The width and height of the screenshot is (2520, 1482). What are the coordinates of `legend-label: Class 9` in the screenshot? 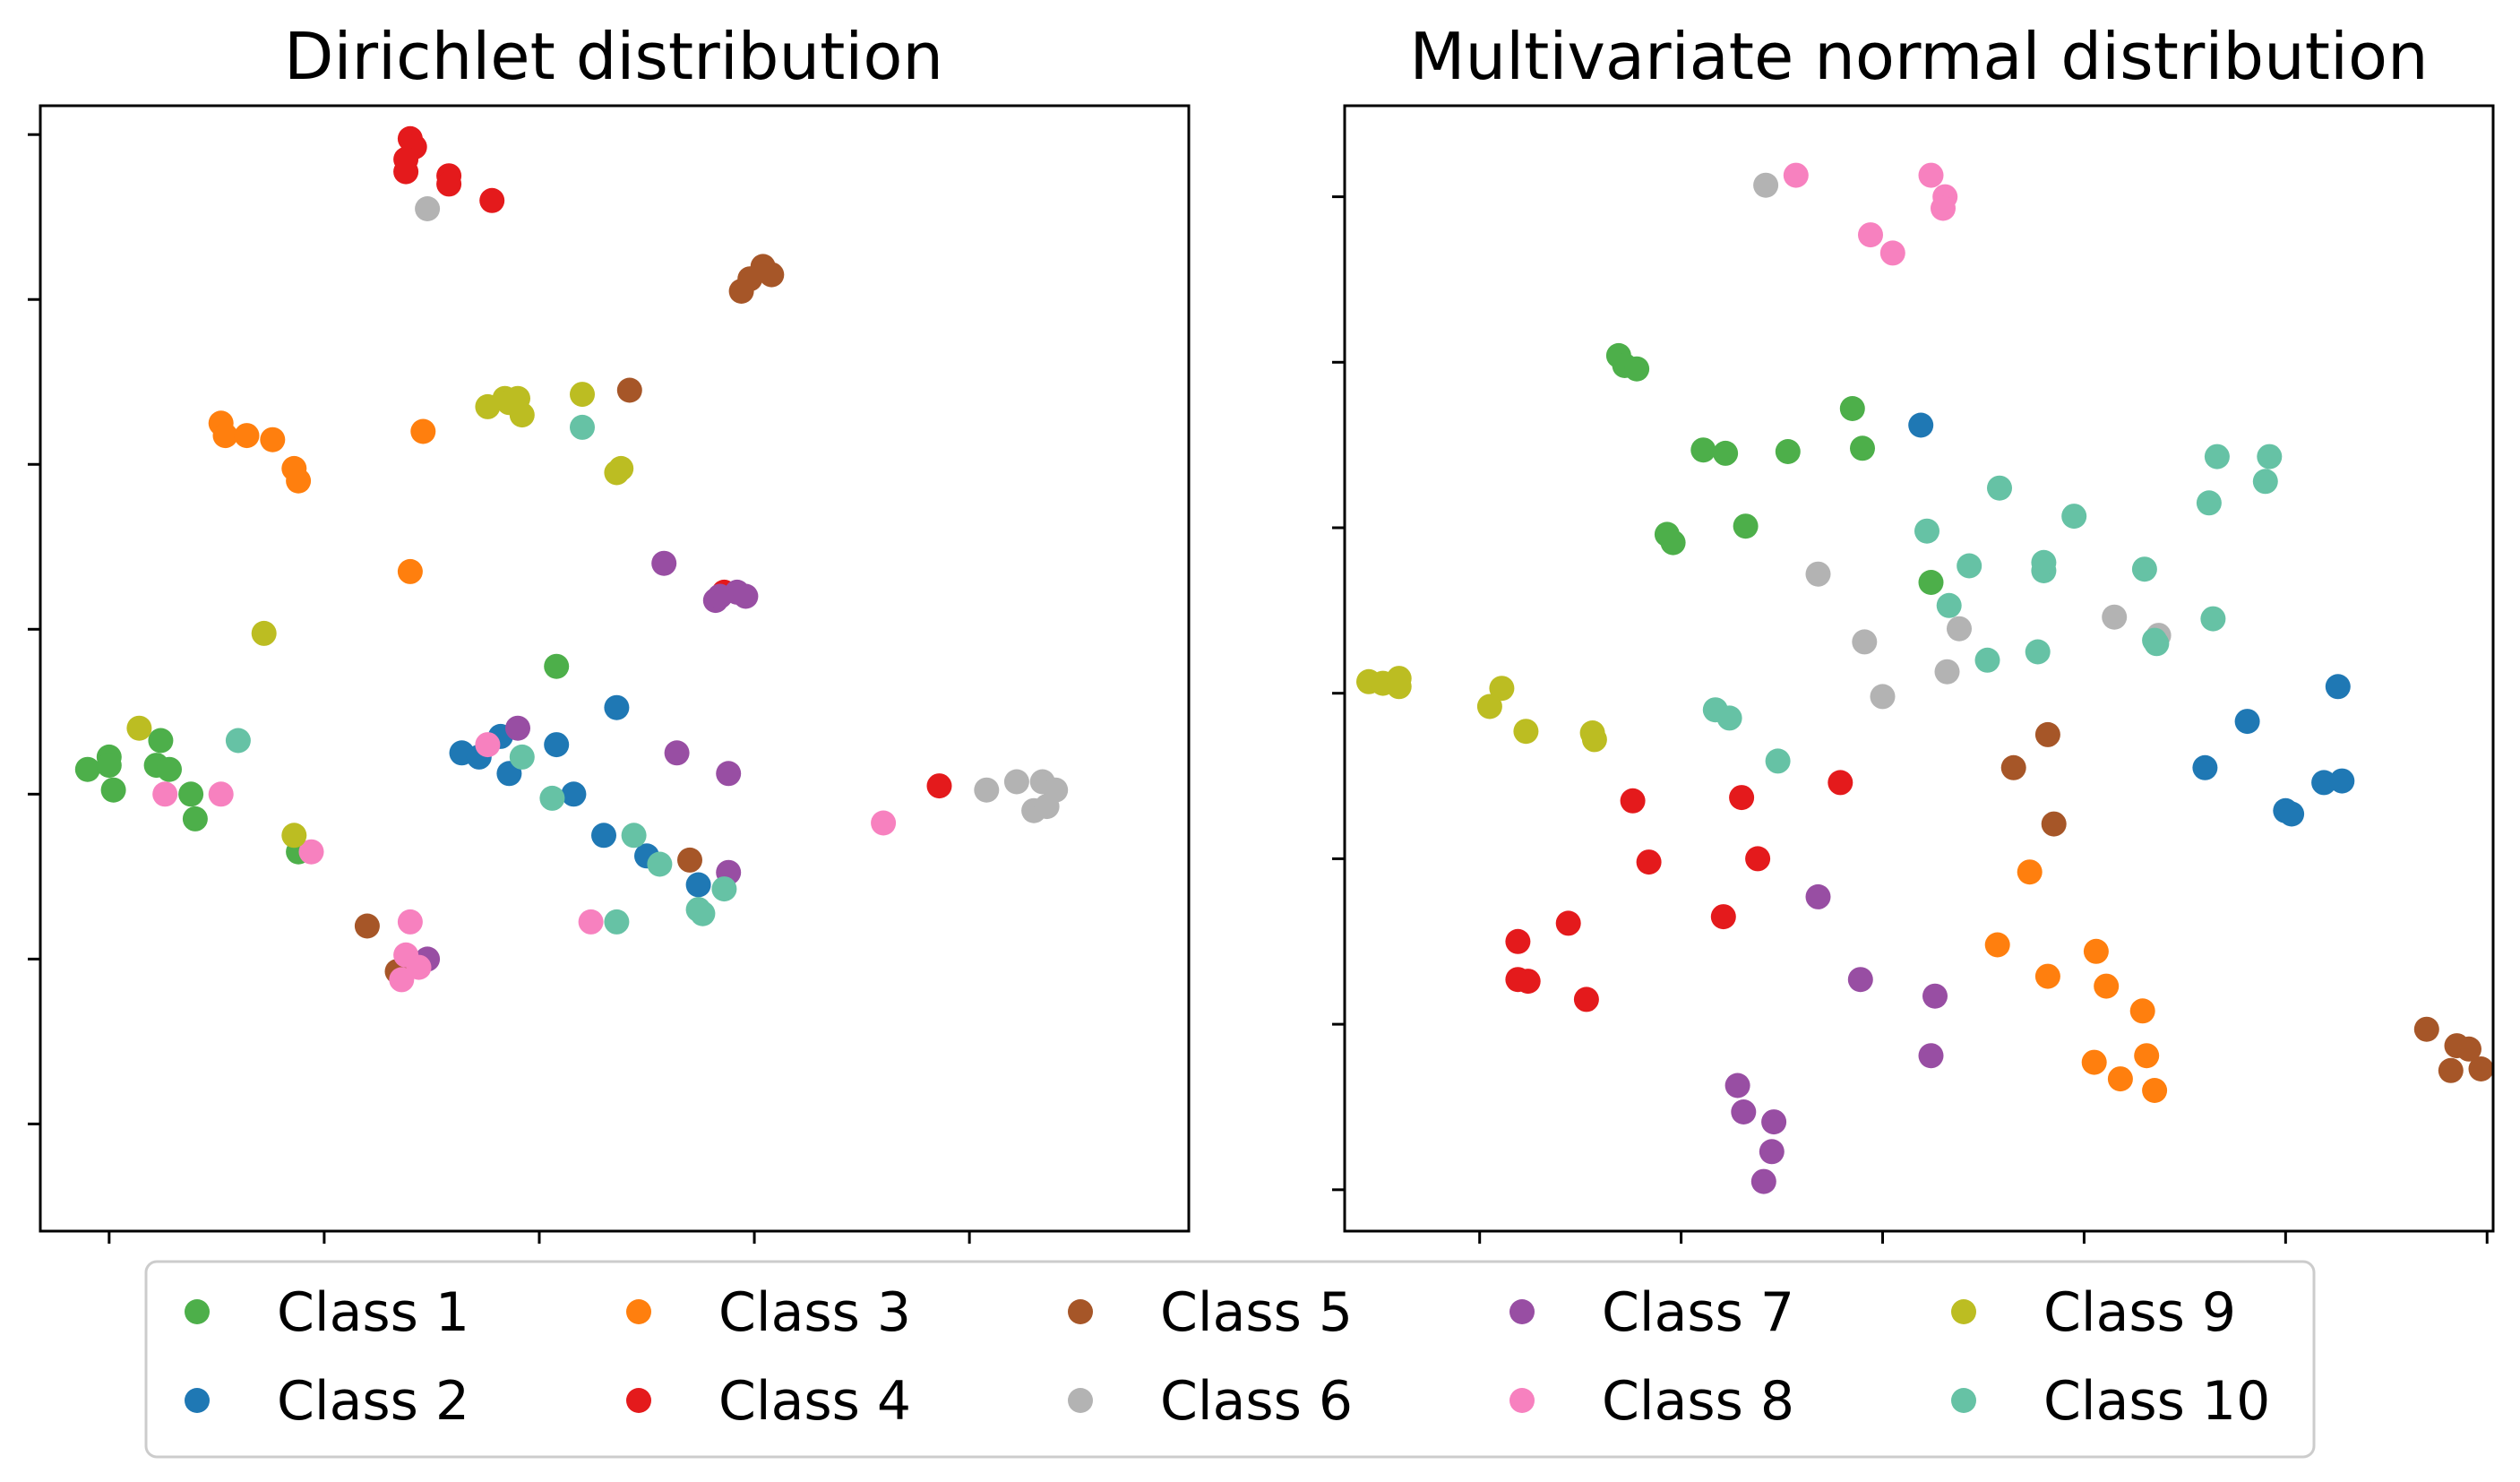 It's located at (2139, 1312).